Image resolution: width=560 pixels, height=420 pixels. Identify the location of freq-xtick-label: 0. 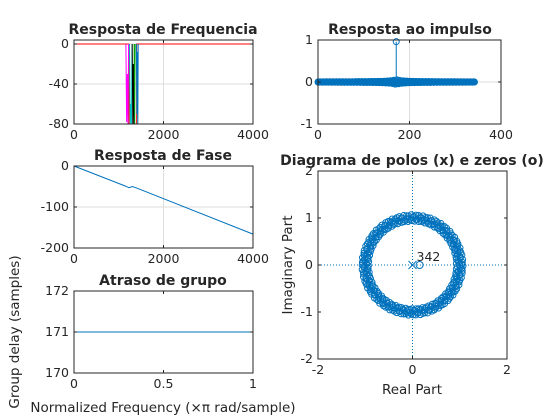
(74, 134).